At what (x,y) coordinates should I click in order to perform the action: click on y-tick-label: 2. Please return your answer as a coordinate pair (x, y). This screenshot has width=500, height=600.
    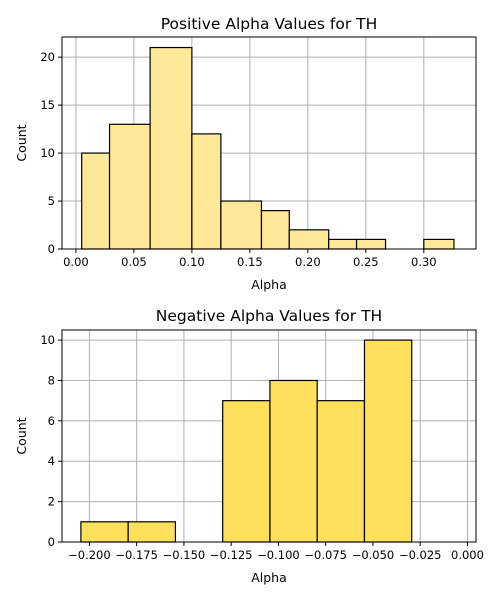
    Looking at the image, I should click on (51, 502).